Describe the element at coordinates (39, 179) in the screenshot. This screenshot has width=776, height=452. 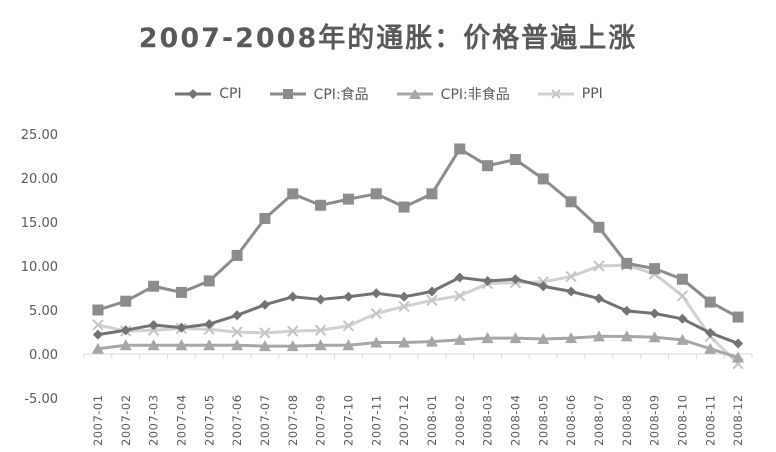
I see `y-tick-label: 20.00` at that location.